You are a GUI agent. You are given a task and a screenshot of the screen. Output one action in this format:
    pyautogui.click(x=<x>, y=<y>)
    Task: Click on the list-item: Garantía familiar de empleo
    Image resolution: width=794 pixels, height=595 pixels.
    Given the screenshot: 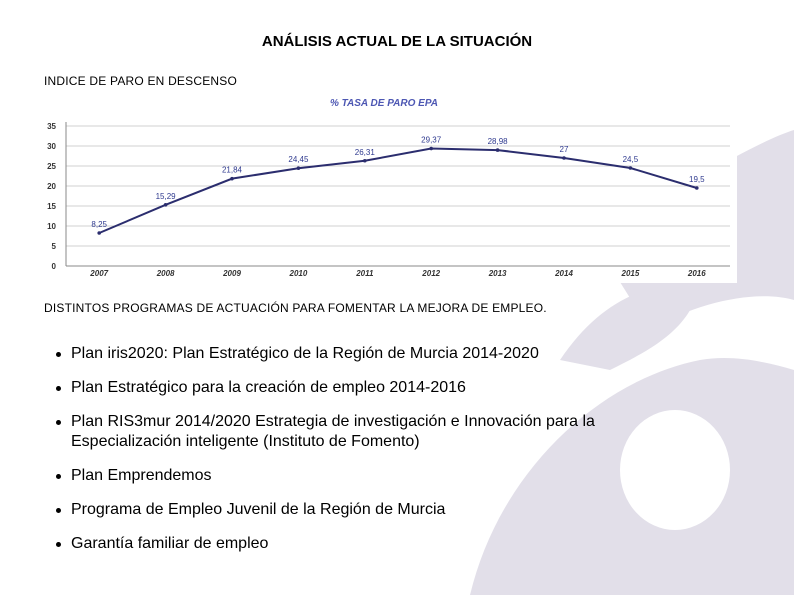 What is the action you would take?
    pyautogui.click(x=372, y=544)
    